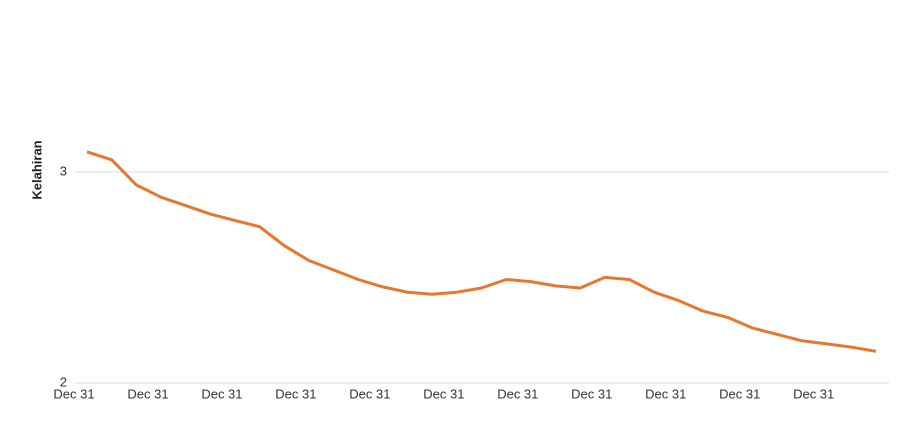 Image resolution: width=912 pixels, height=438 pixels. What do you see at coordinates (63, 170) in the screenshot?
I see `y-tick-label: 3` at bounding box center [63, 170].